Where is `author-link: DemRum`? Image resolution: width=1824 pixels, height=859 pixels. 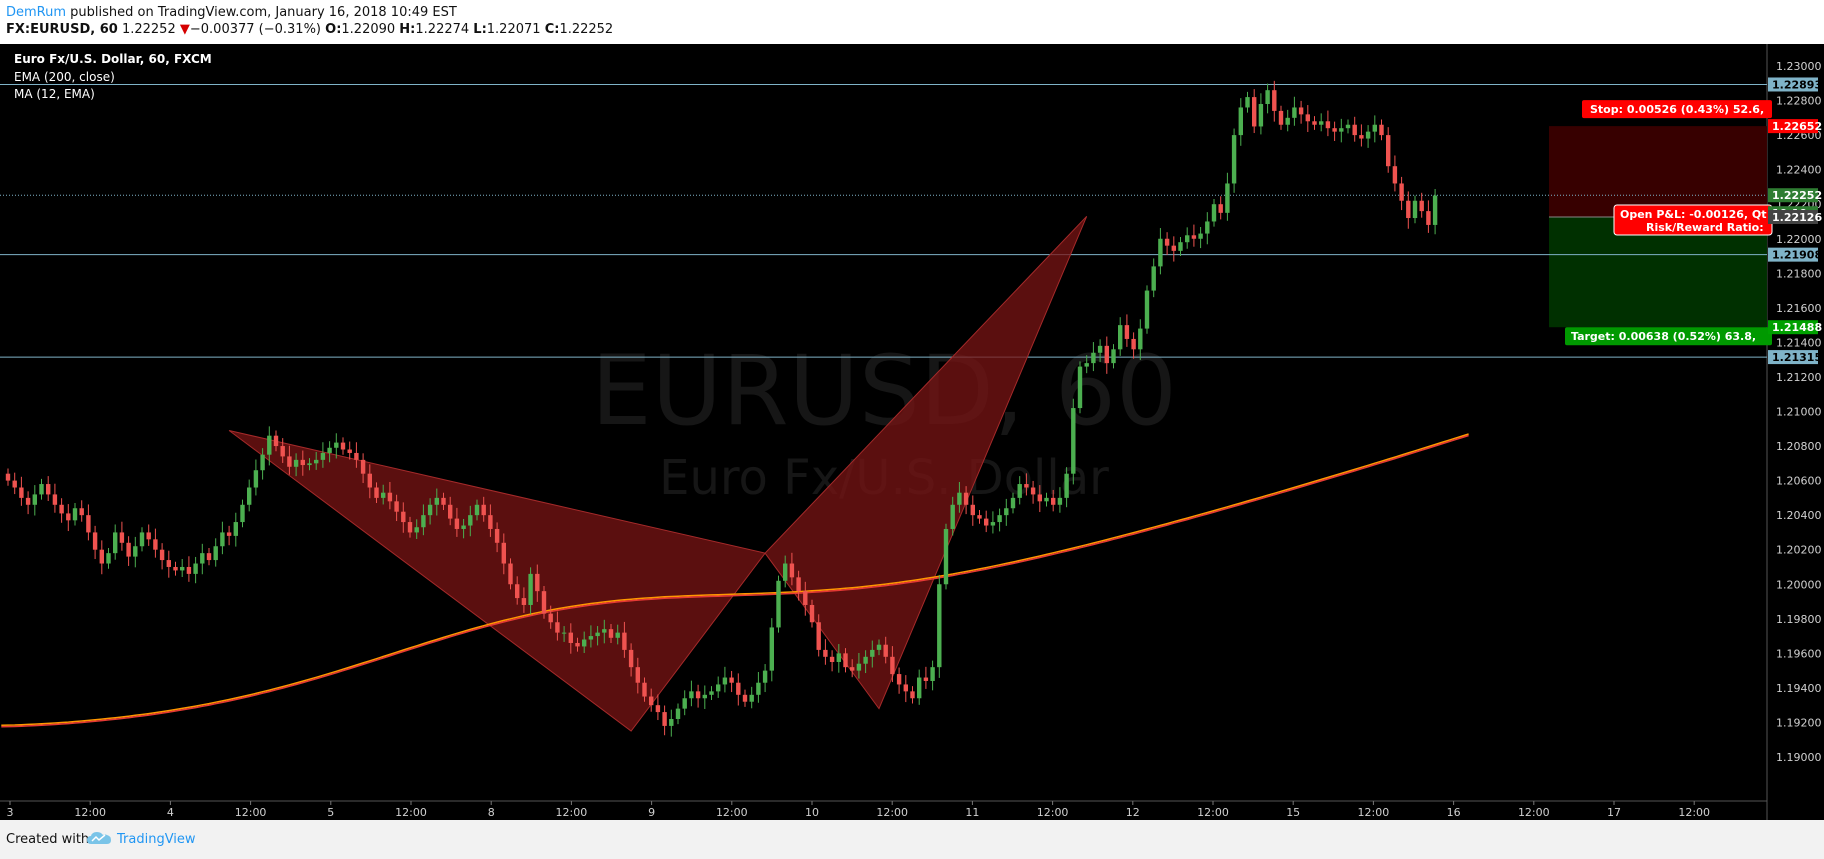 author-link: DemRum is located at coordinates (36, 12).